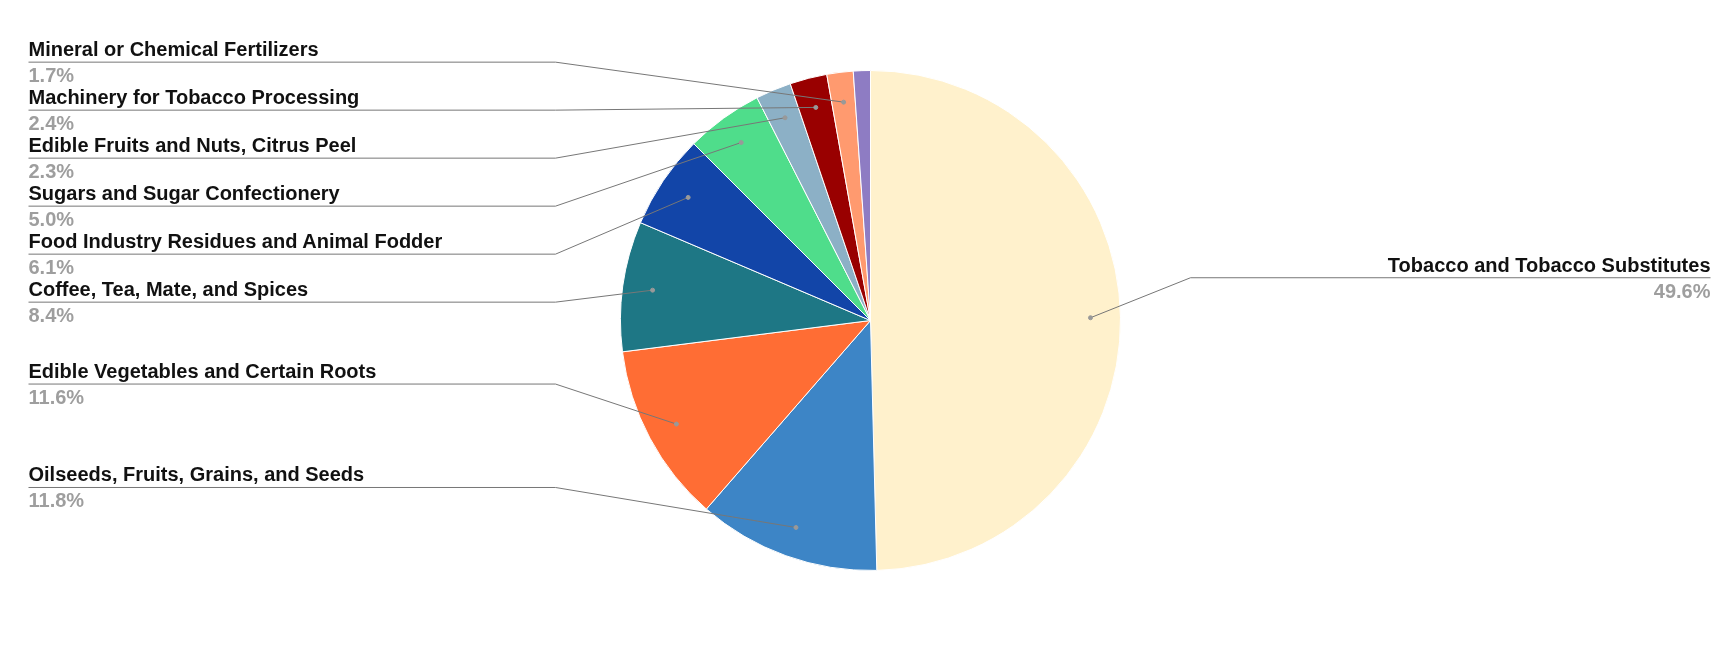 This screenshot has height=665, width=1735. What do you see at coordinates (51, 267) in the screenshot?
I see `data-label: 6.1%` at bounding box center [51, 267].